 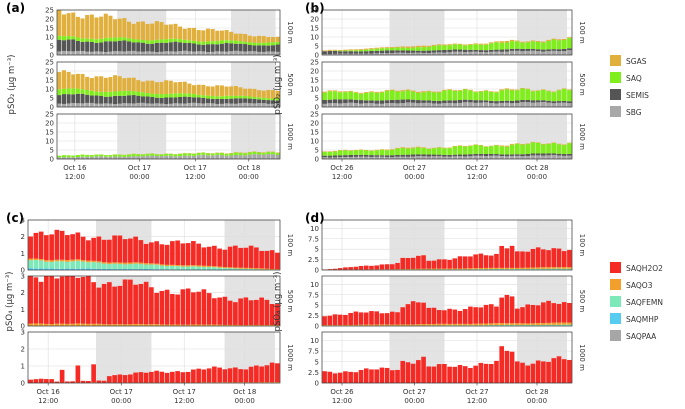 I want to click on legend-label: SAQO3, so click(x=639, y=285).